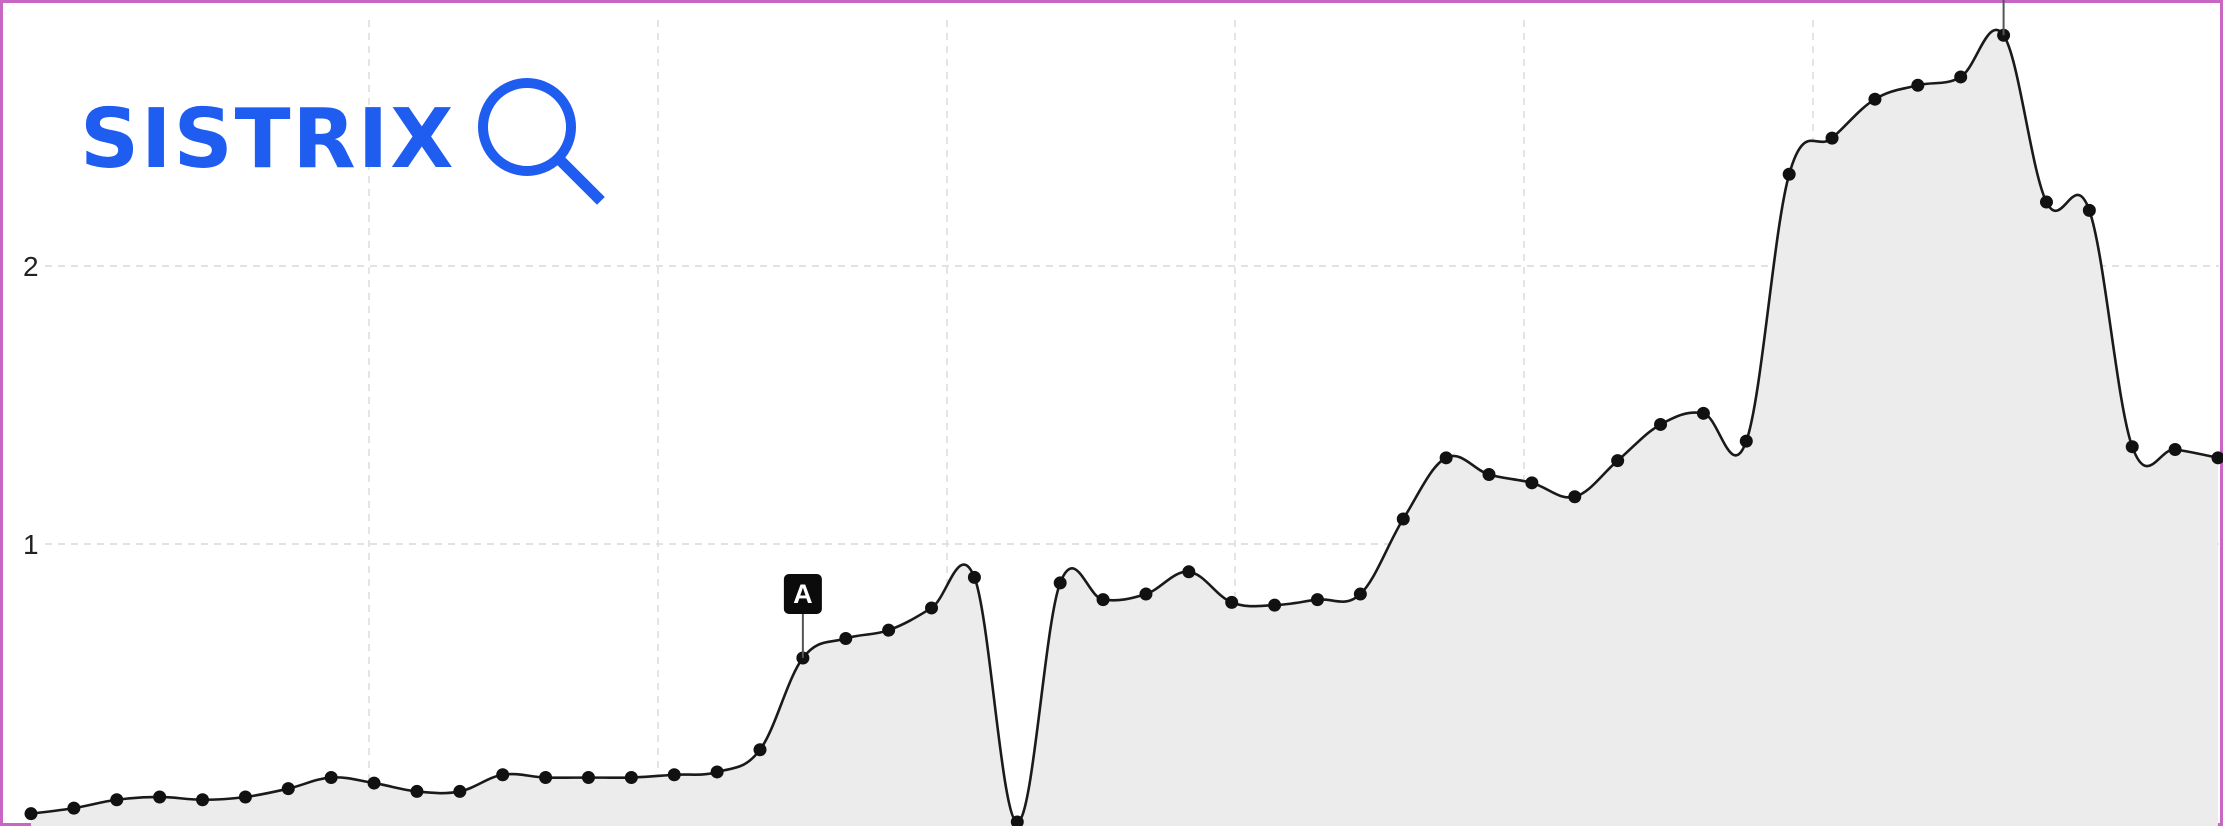  I want to click on annotation-a: A, so click(802, 615).